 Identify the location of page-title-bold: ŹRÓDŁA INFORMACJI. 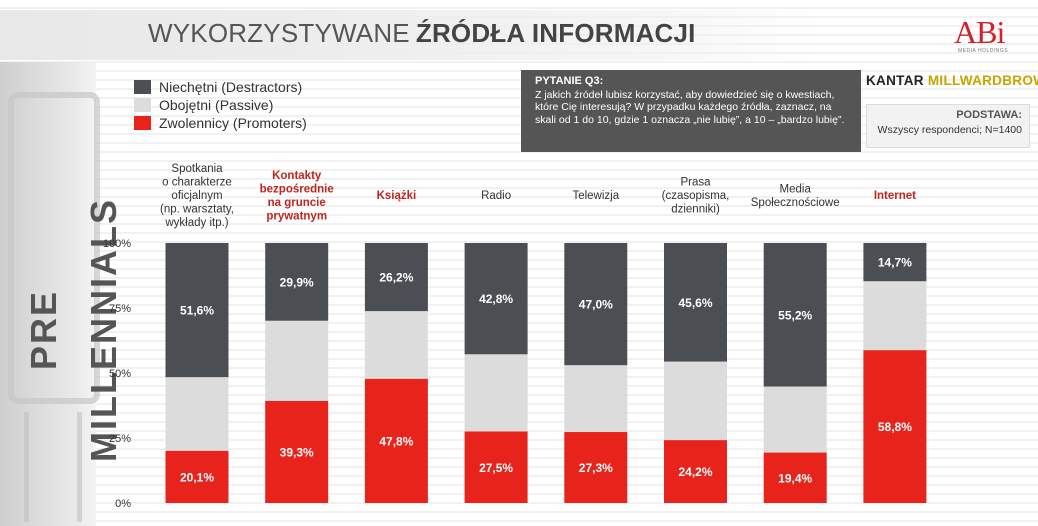
(555, 33).